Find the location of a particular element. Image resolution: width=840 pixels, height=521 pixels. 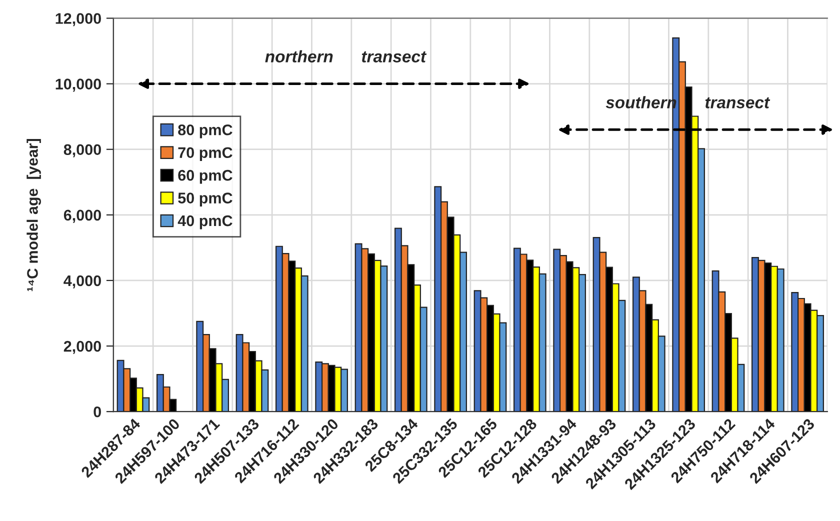

legend-label: 70 pmC is located at coordinates (205, 154).